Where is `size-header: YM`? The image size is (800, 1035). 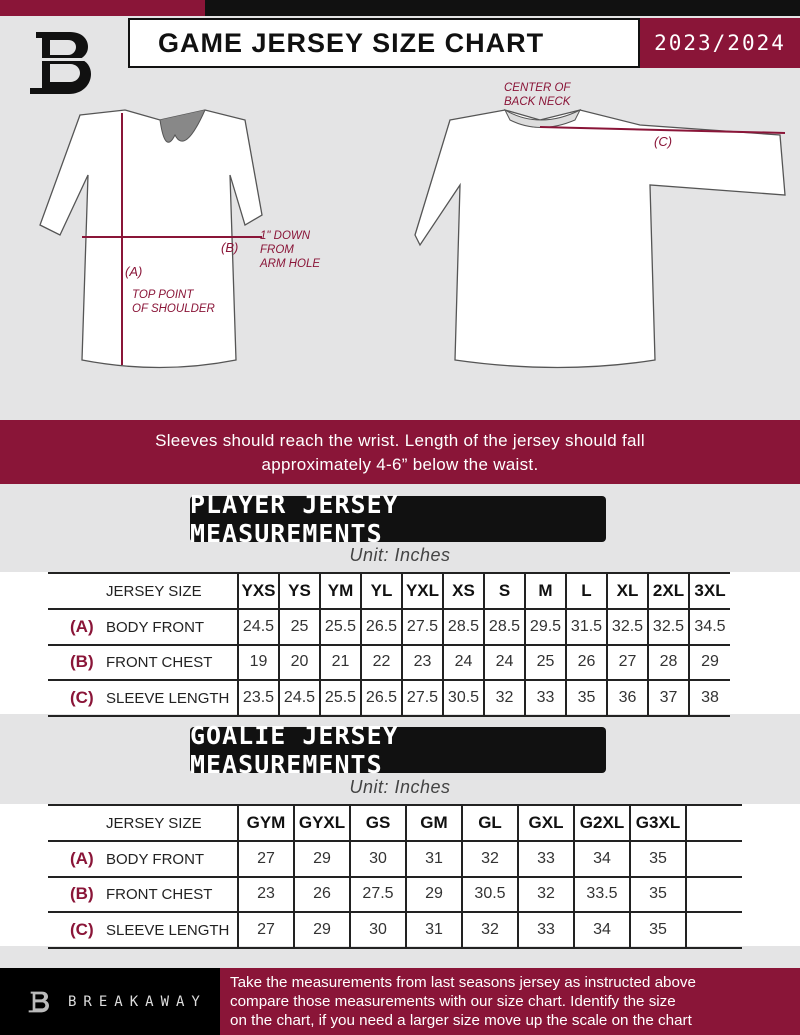
size-header: YM is located at coordinates (340, 591).